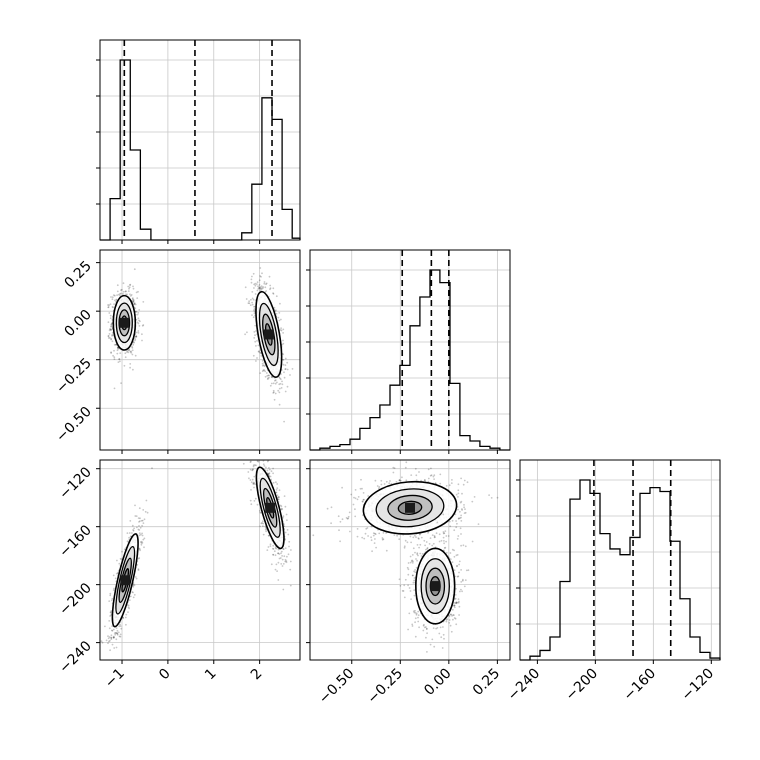  I want to click on scatter-panel-p0-p2, so click(200, 560).